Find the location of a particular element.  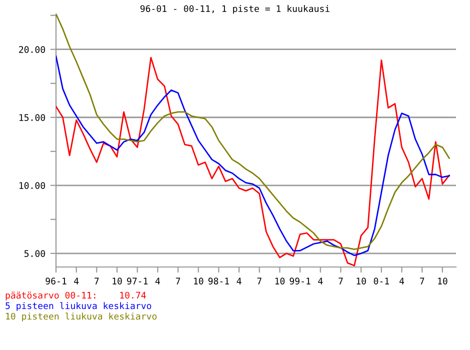

y-tick-label: 10.00 is located at coordinates (32, 185).